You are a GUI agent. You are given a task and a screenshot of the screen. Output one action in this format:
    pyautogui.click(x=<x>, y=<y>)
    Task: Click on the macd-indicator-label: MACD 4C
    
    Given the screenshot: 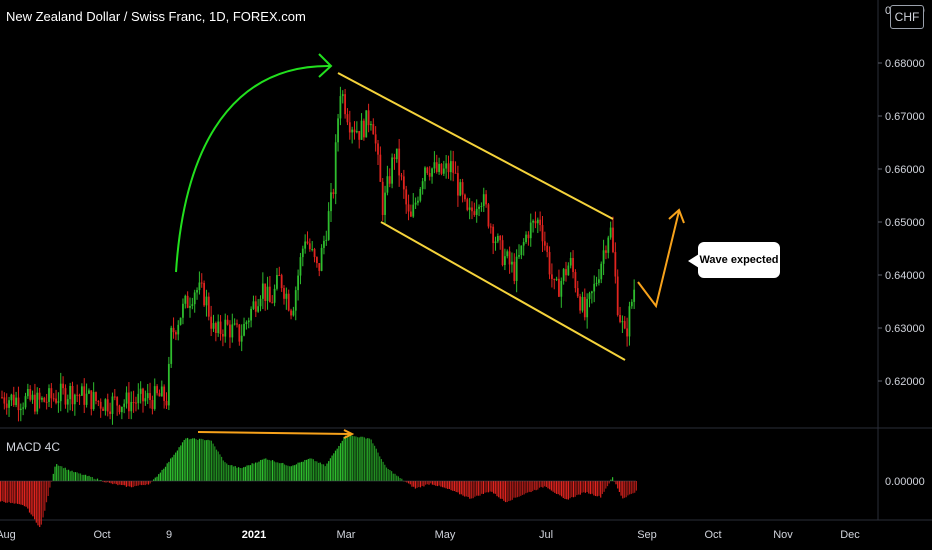 What is the action you would take?
    pyautogui.click(x=33, y=447)
    